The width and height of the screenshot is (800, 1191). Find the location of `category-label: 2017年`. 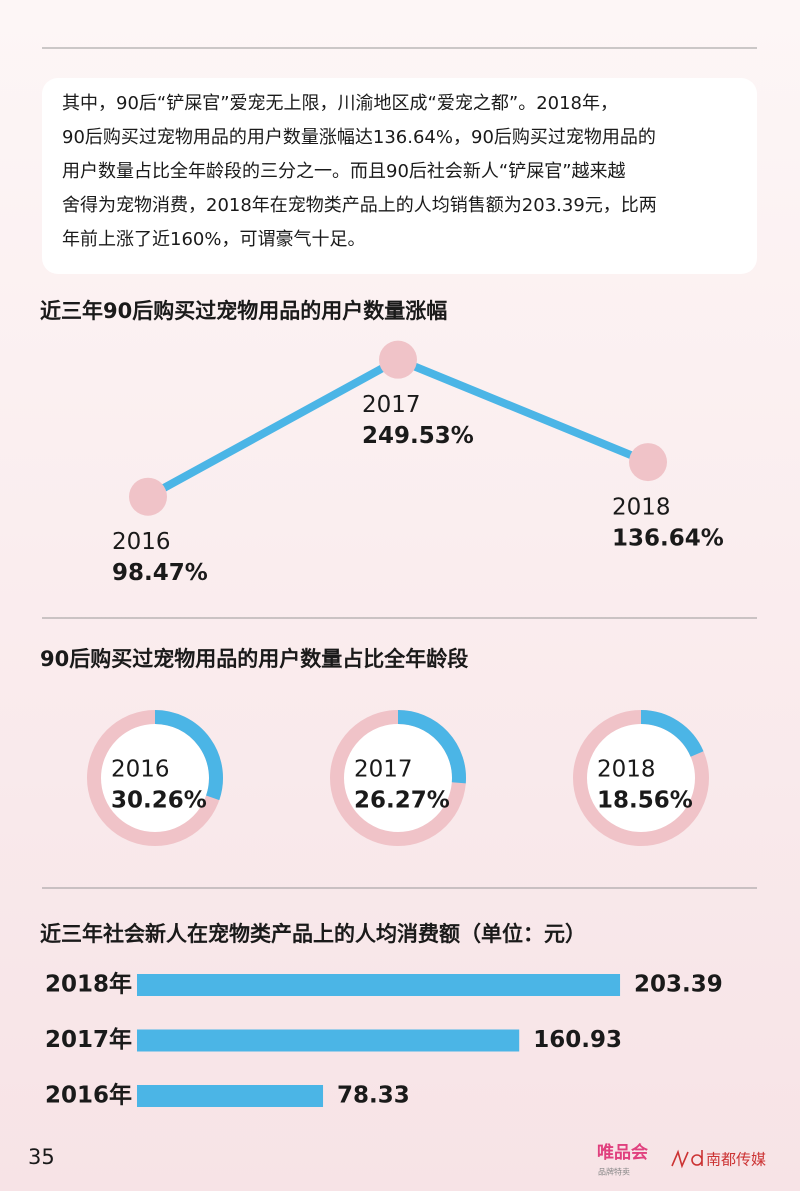

category-label: 2017年 is located at coordinates (88, 1039).